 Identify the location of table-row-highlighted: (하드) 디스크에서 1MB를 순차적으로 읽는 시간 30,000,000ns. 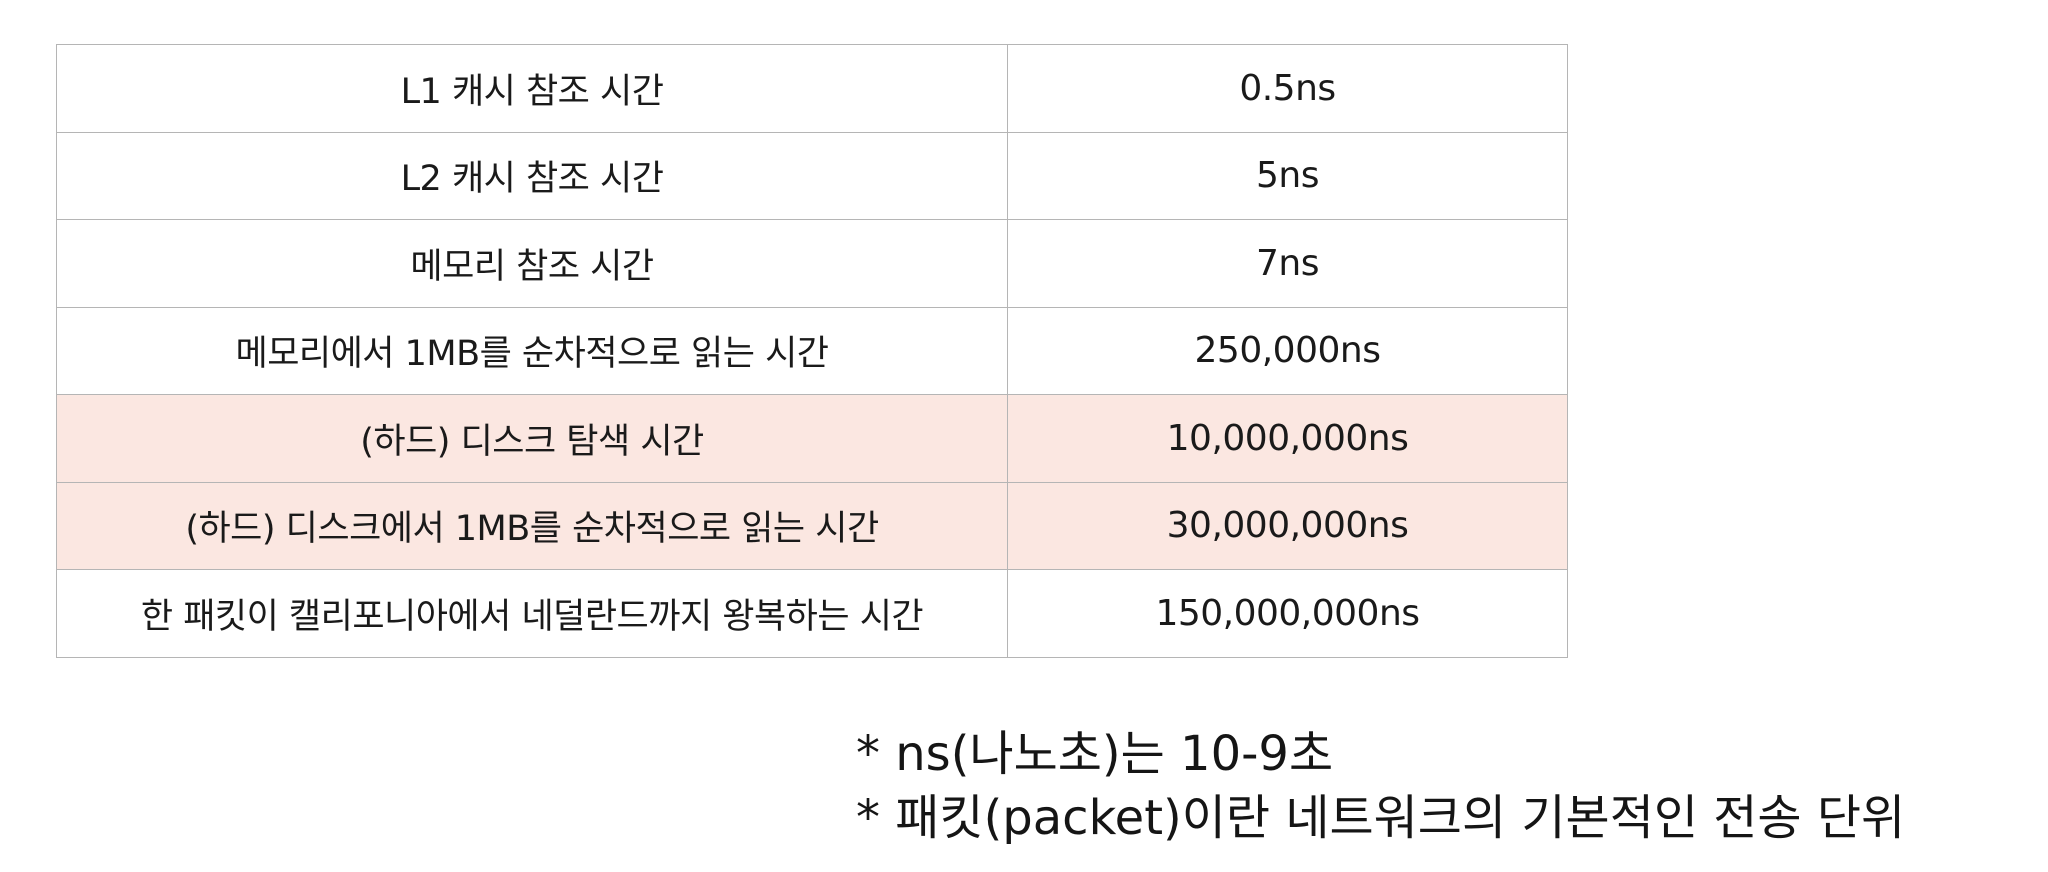
(812, 525).